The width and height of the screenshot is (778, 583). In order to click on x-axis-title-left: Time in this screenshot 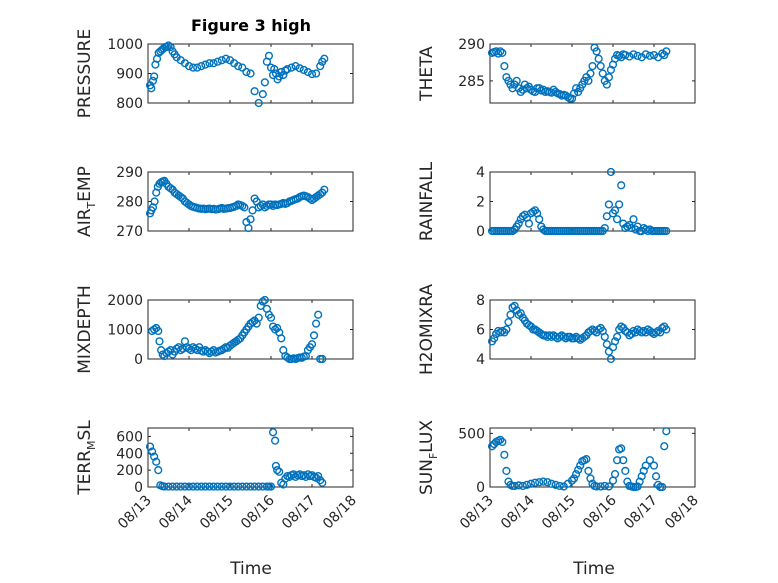, I will do `click(250, 569)`.